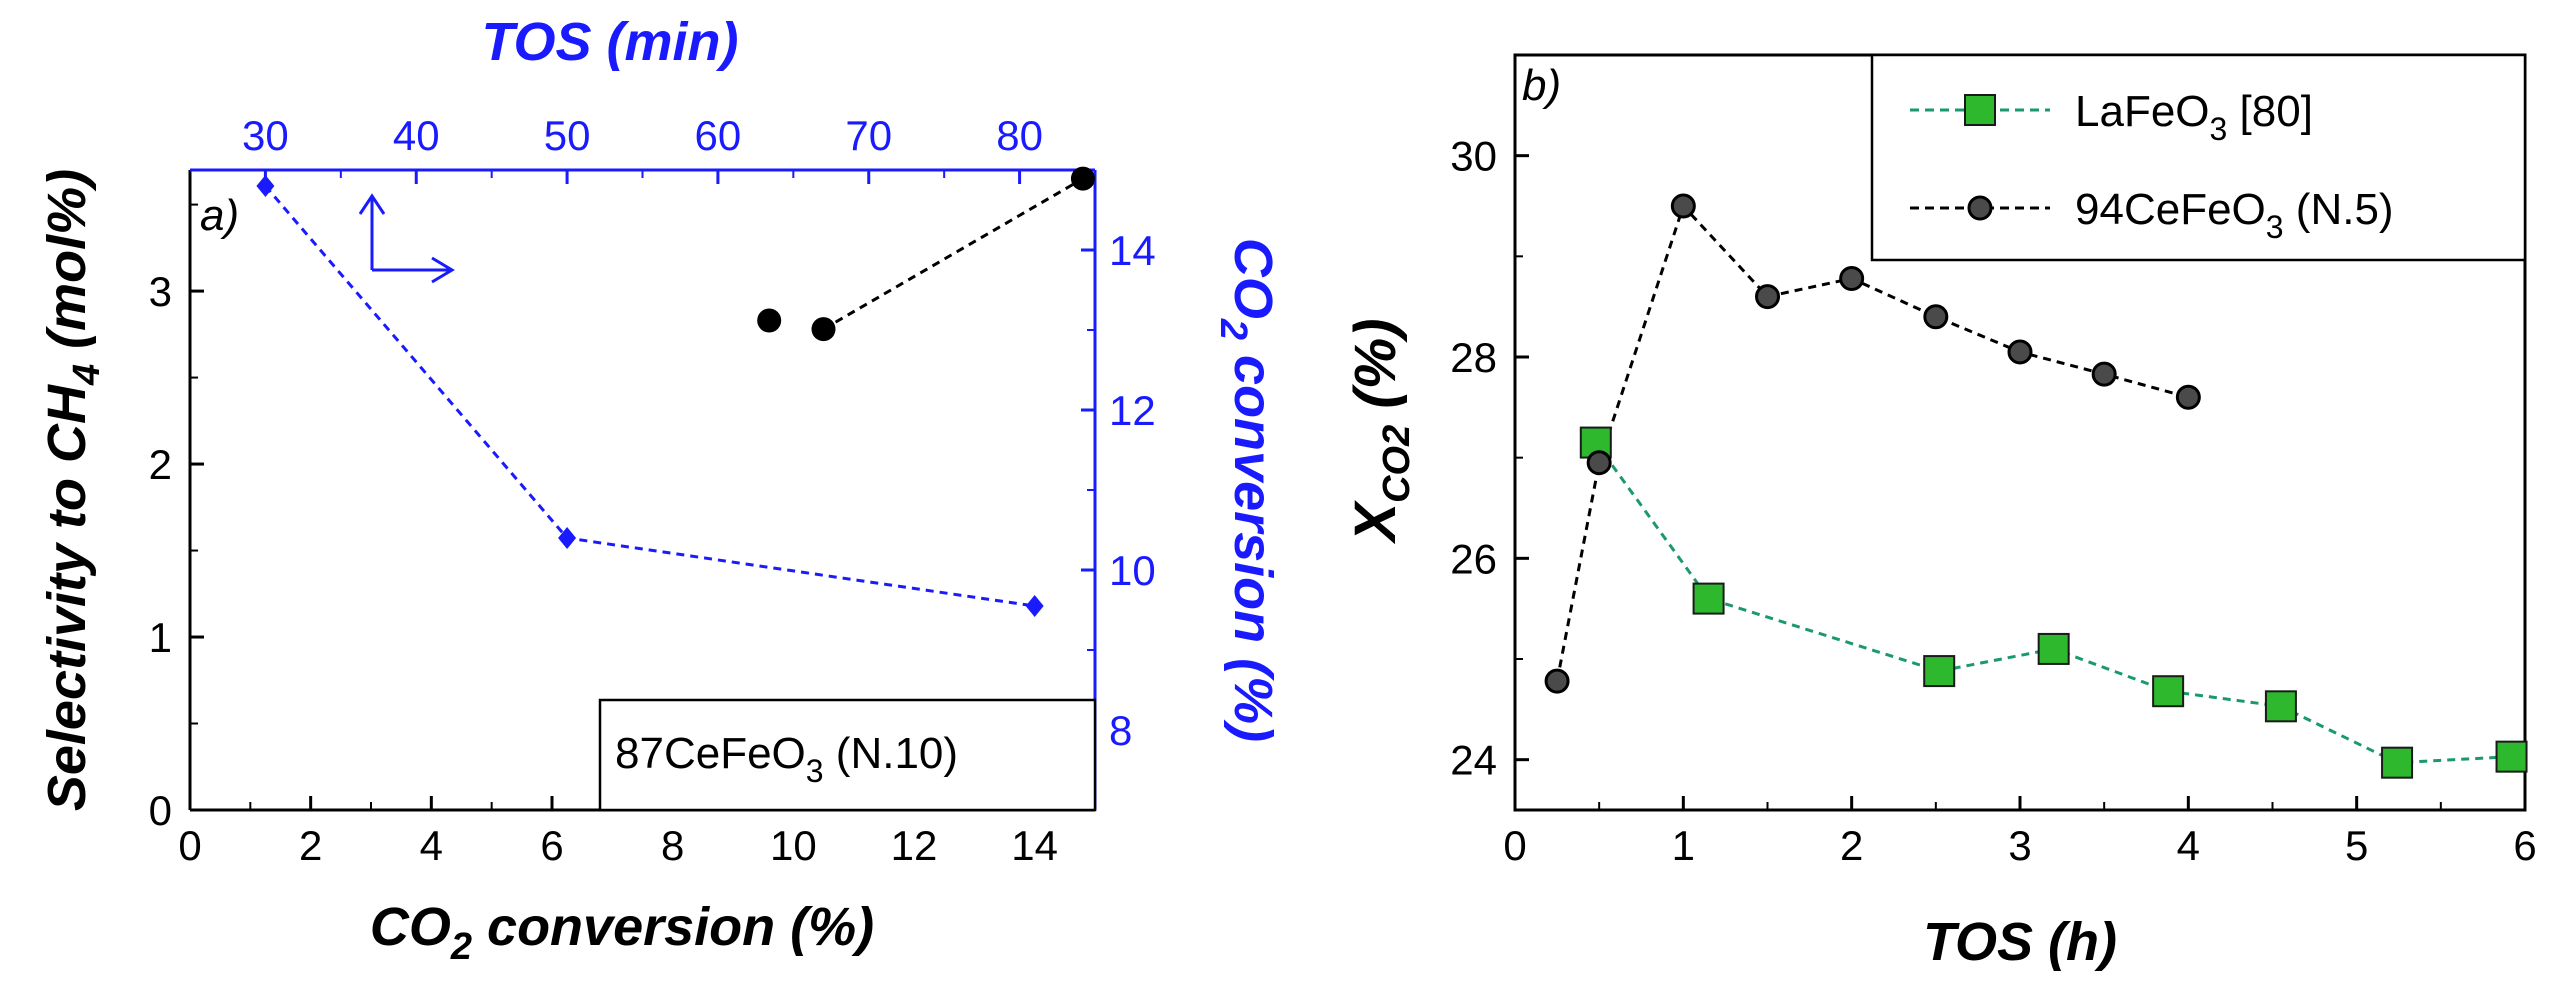 Image resolution: width=2553 pixels, height=998 pixels. What do you see at coordinates (310, 845) in the screenshot?
I see `panel-a-x-tick-label: 2` at bounding box center [310, 845].